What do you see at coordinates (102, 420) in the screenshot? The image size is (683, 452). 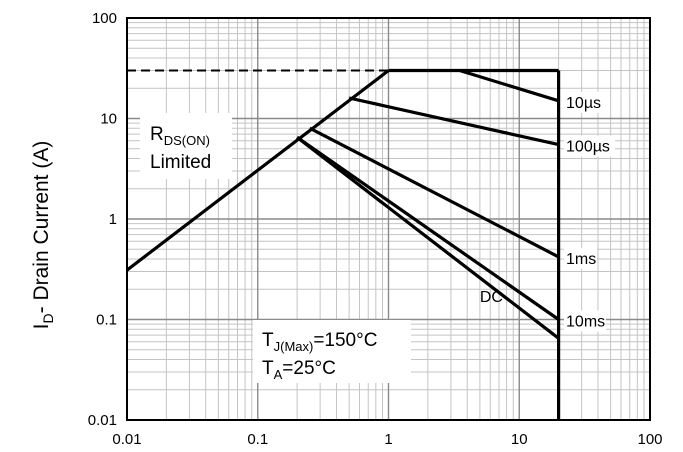 I see `y-tick-label: 0.01` at bounding box center [102, 420].